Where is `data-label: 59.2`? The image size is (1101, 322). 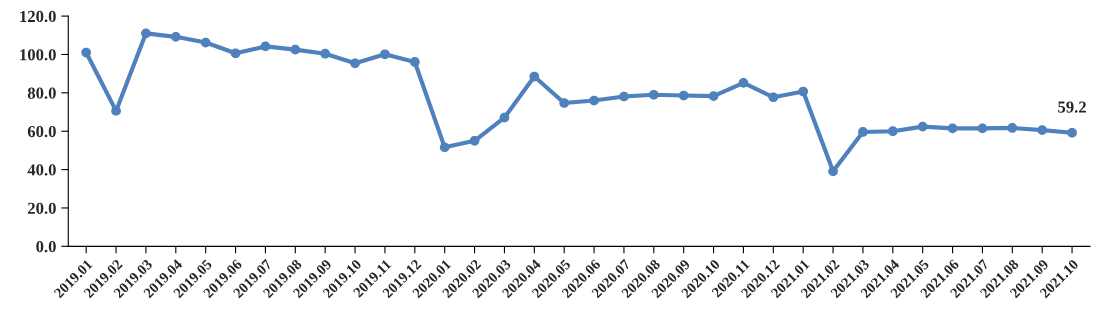 data-label: 59.2 is located at coordinates (1072, 107).